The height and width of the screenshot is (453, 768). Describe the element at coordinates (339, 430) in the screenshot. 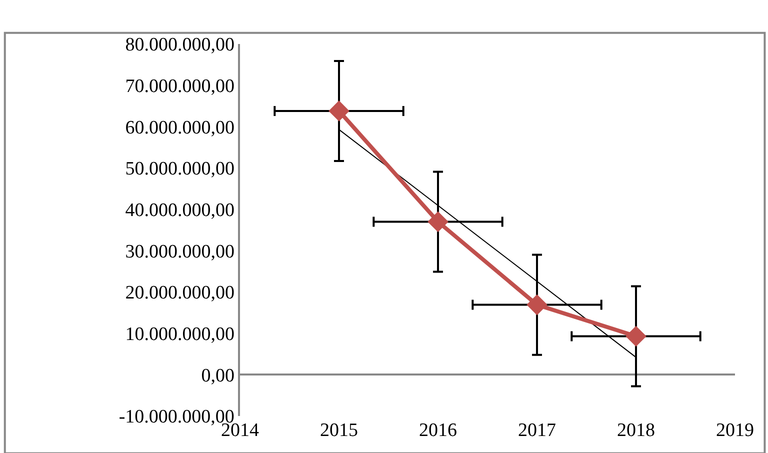

I see `x-tick-label: 2015` at that location.